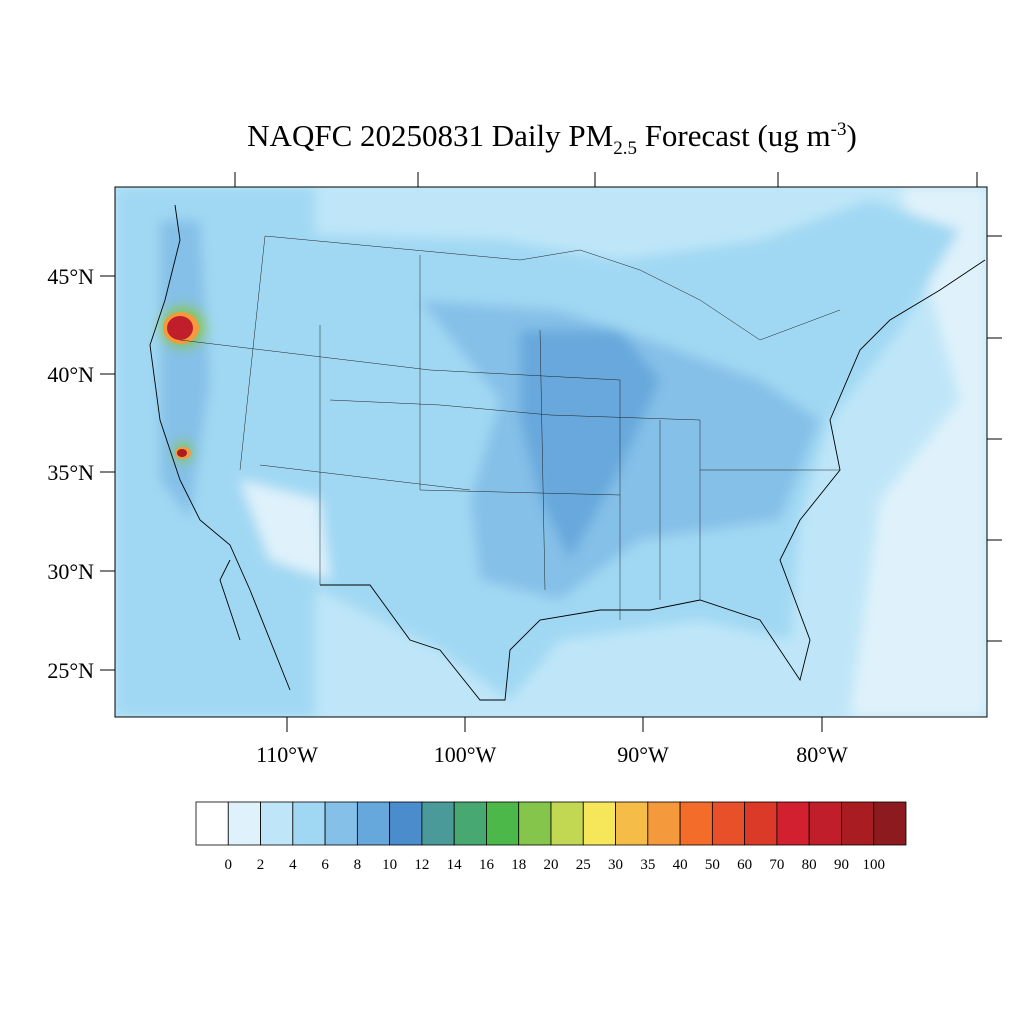 Image resolution: width=1024 pixels, height=1024 pixels. What do you see at coordinates (287, 754) in the screenshot?
I see `lon-label: 110°W` at bounding box center [287, 754].